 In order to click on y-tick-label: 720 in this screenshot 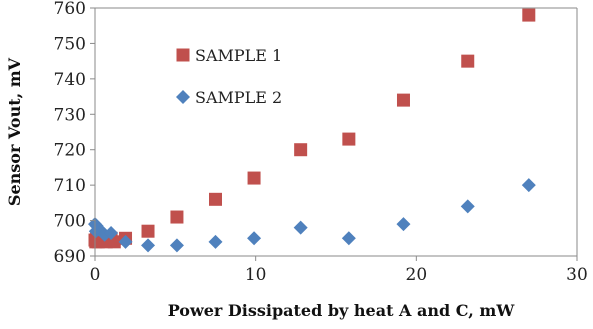, I will do `click(70, 151)`.